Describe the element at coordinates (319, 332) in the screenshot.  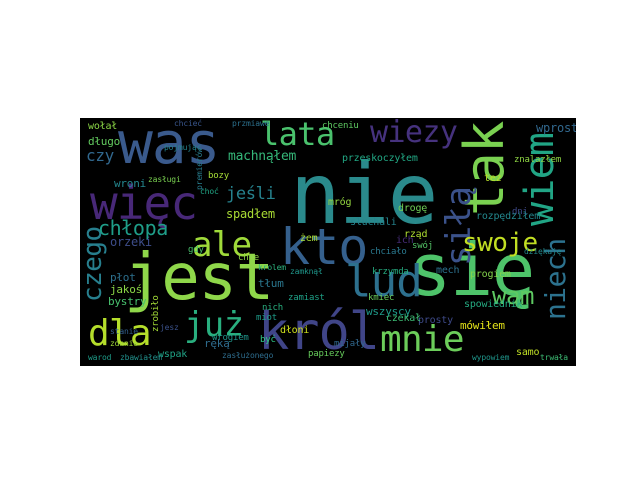
I see `word: król` at that location.